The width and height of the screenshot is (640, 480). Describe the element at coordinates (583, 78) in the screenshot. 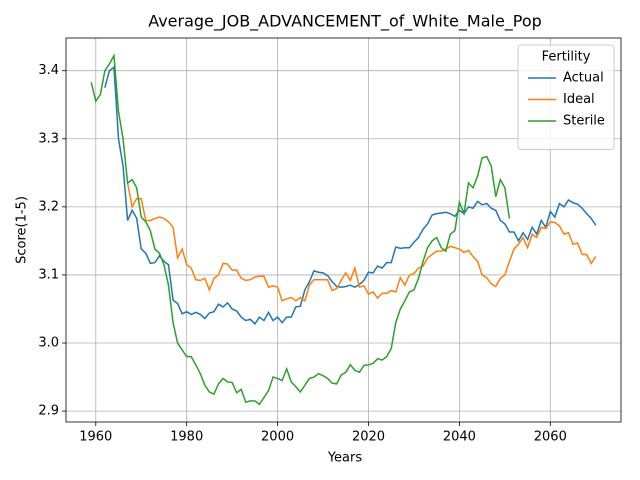

I see `legend-label: Actual` at that location.